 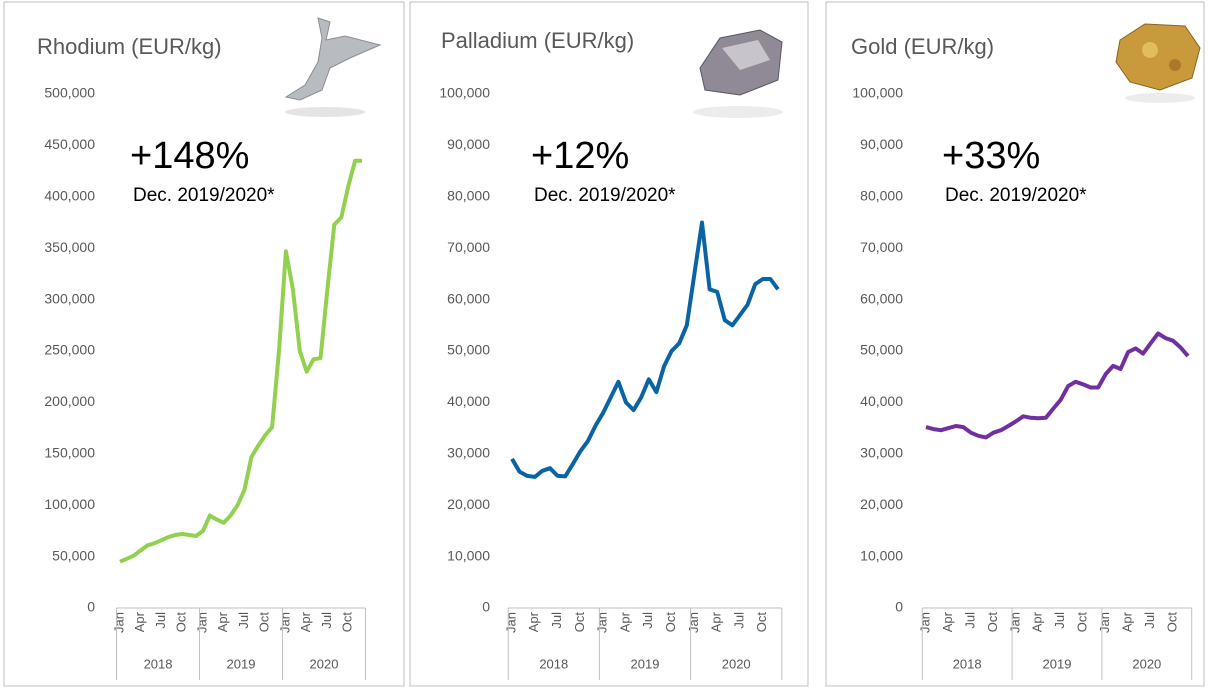 I want to click on annotation: +12%, so click(x=580, y=156).